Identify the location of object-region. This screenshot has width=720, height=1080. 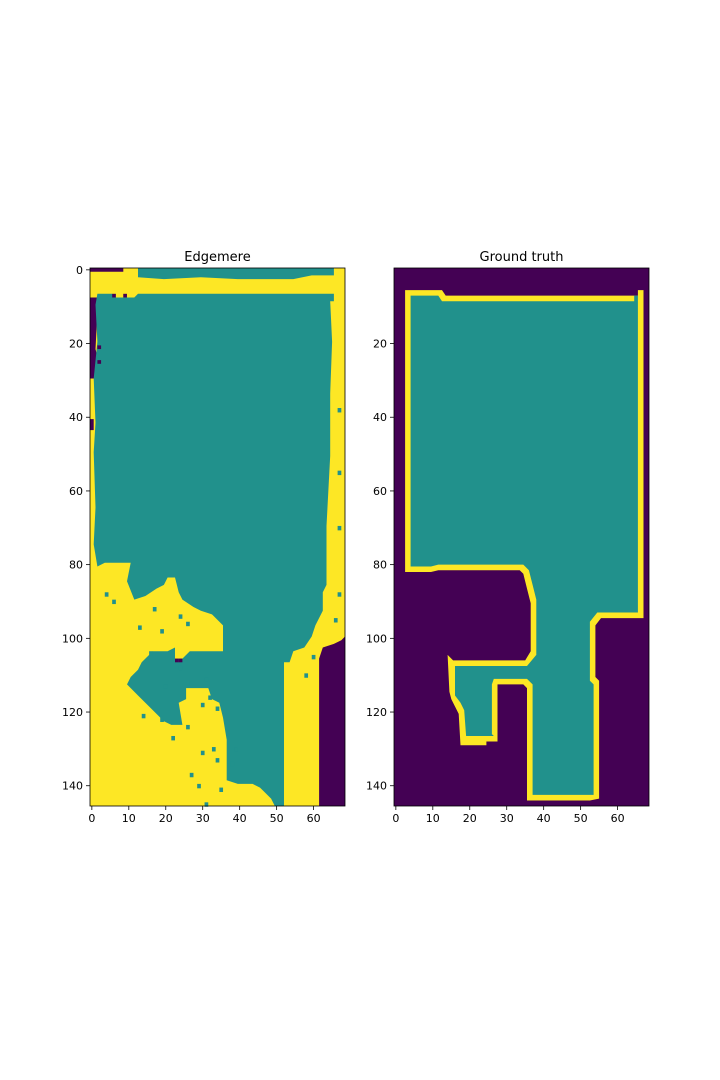
(524, 545).